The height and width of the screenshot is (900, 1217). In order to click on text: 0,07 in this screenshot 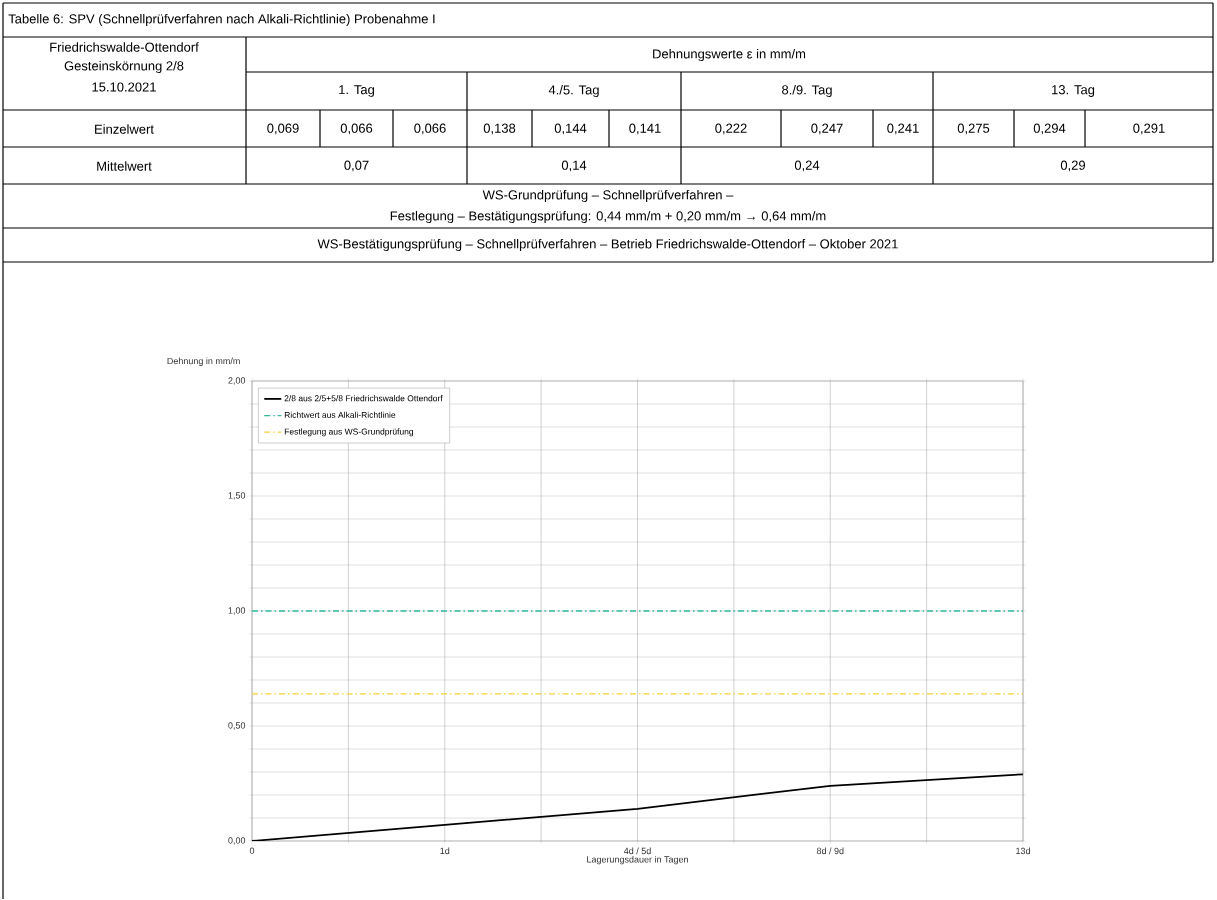, I will do `click(356, 166)`.